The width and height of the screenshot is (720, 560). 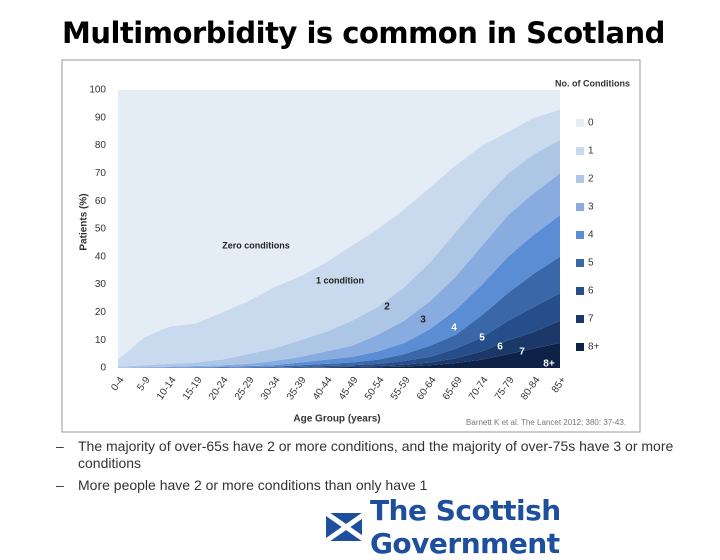 What do you see at coordinates (591, 123) in the screenshot?
I see `legend-label: 0` at bounding box center [591, 123].